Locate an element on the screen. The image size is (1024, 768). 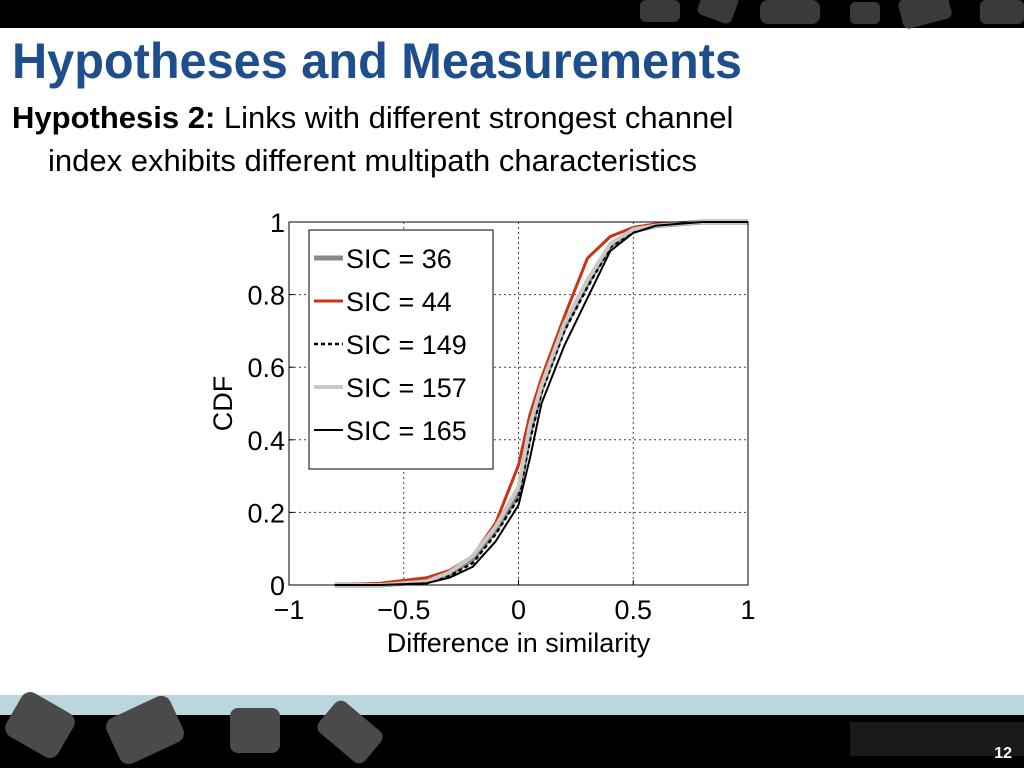
legend-label: SIC = 149 is located at coordinates (406, 345).